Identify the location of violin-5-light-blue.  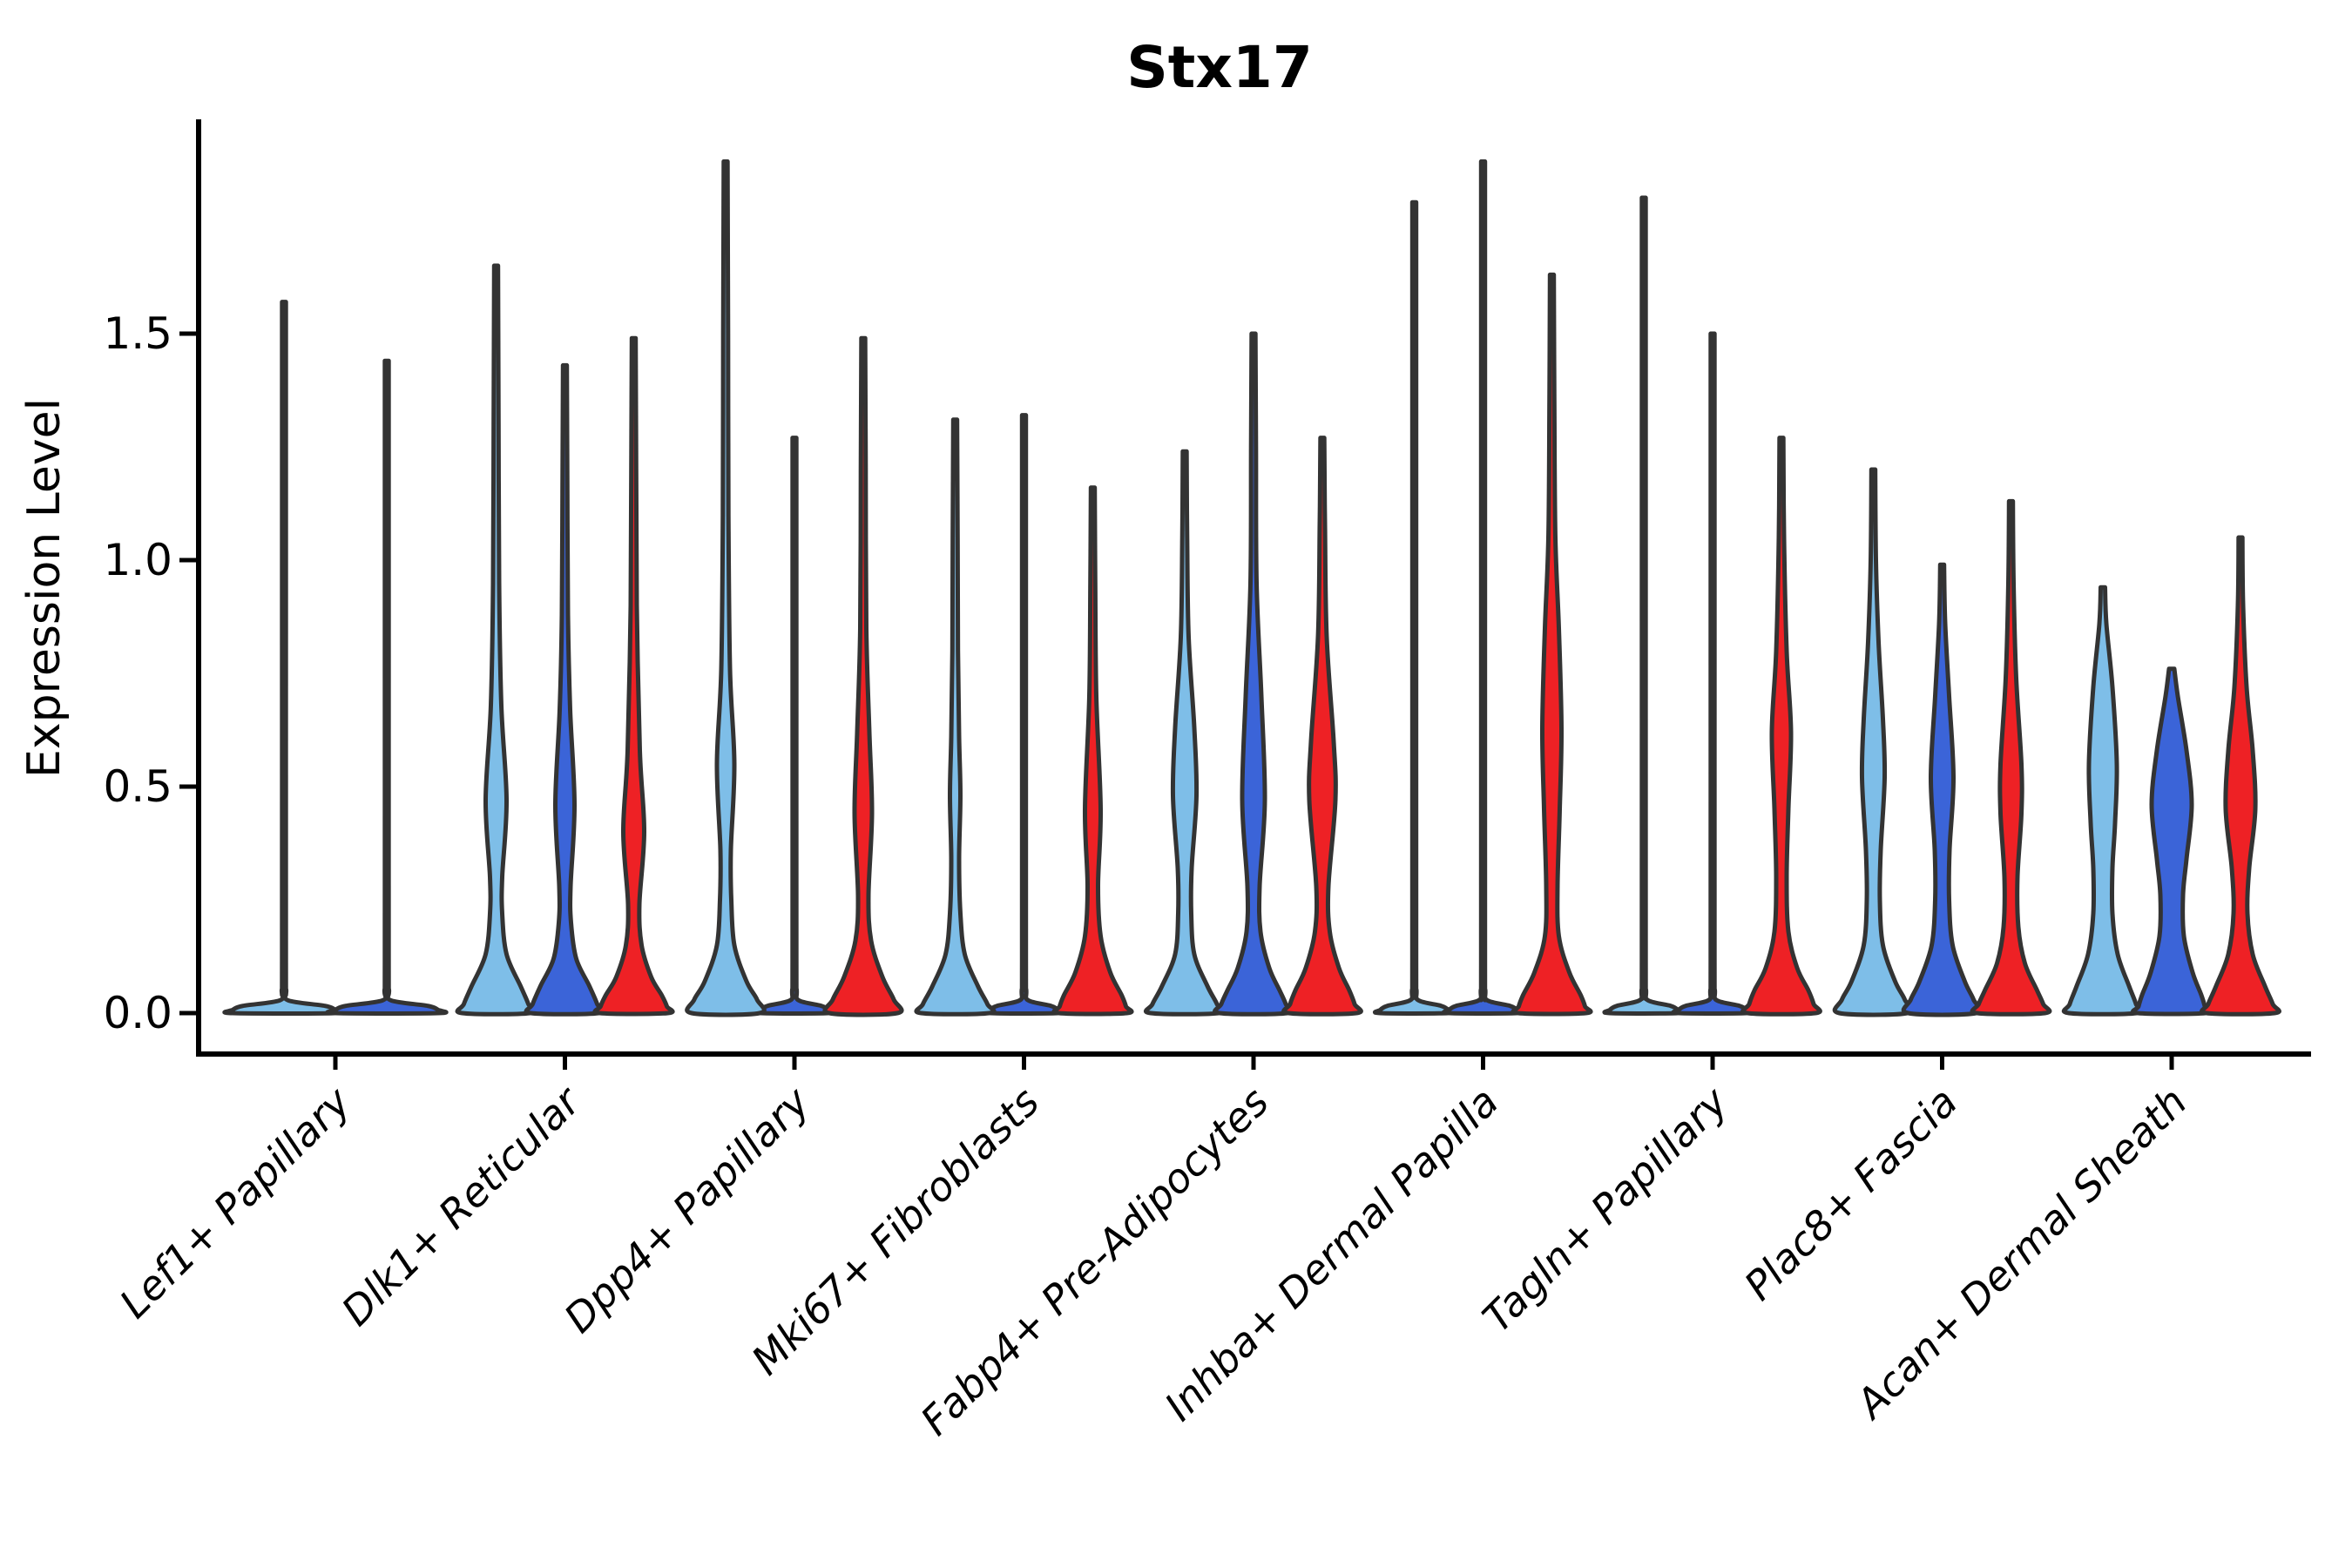
(1414, 608).